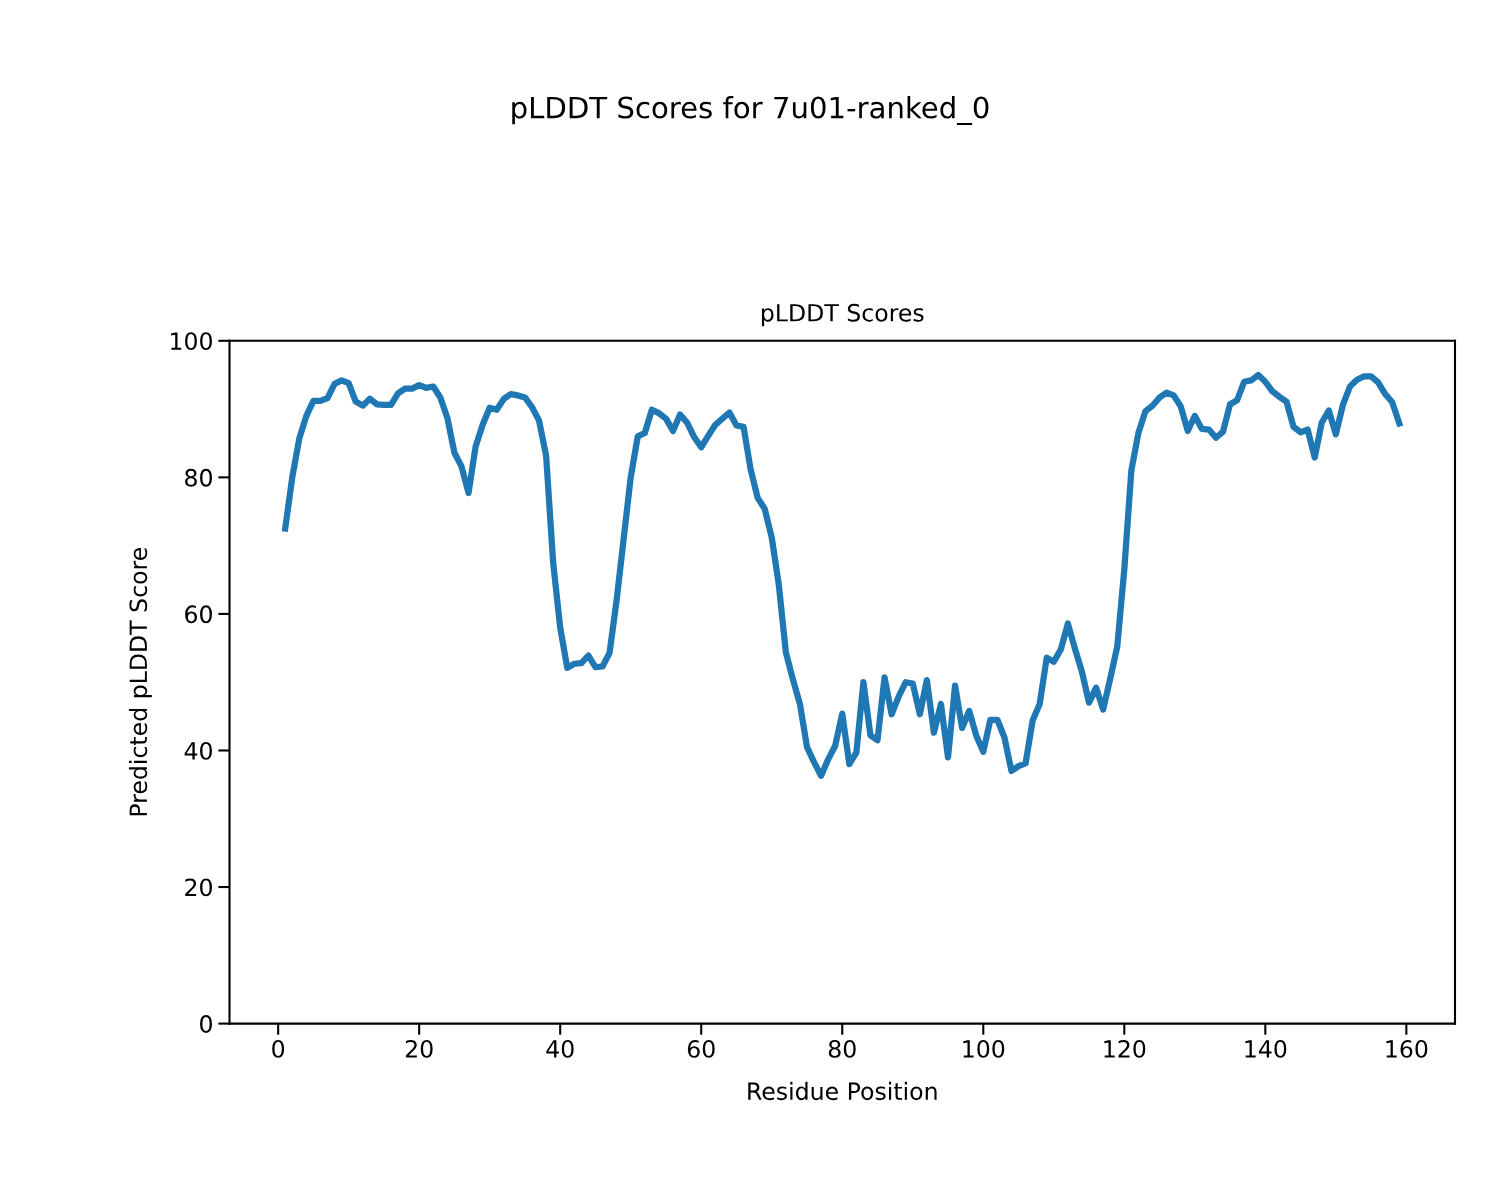 This screenshot has height=1200, width=1500. What do you see at coordinates (750, 111) in the screenshot?
I see `chart-subtitle: pLDDT Scores for 7u01-ranked_0` at bounding box center [750, 111].